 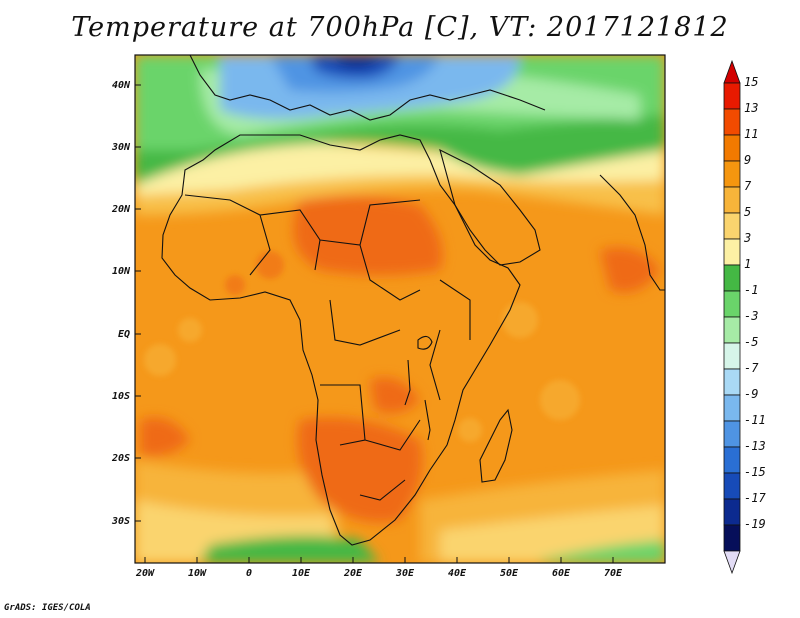 I want to click on lon-label-50e: 50E, so click(x=509, y=573).